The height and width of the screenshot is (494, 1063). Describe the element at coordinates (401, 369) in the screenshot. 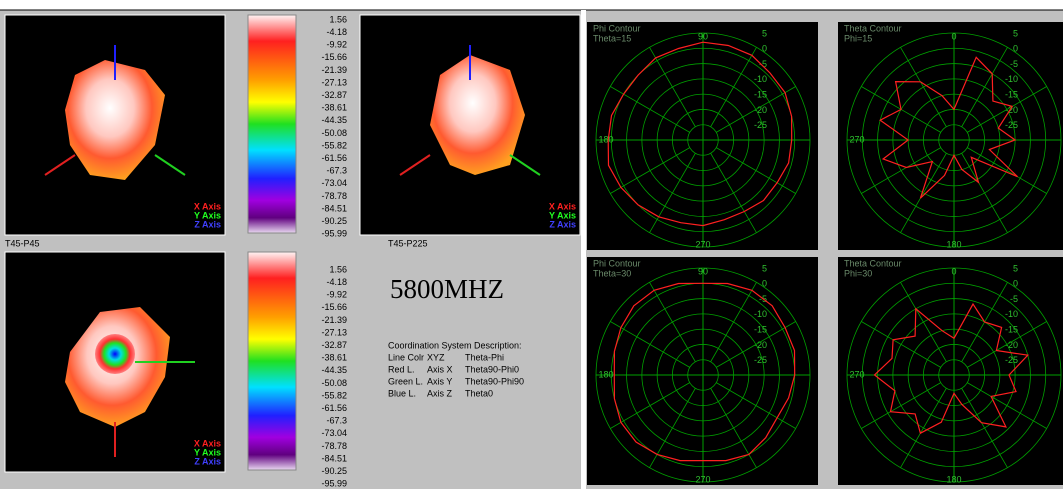

I see `coord-cell: Red L.` at that location.